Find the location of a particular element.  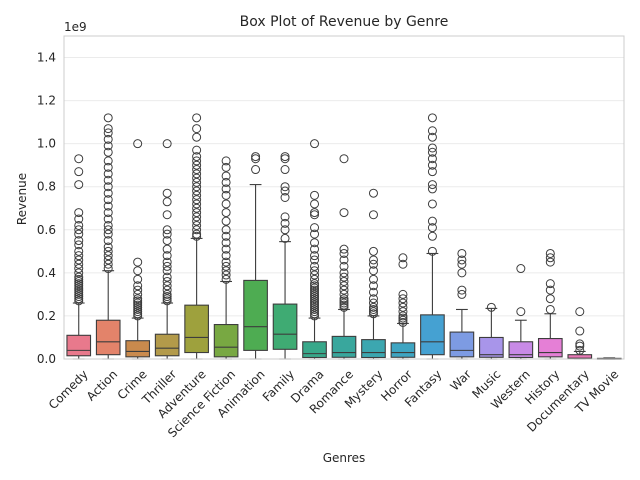

y-tick-label: 1.0 is located at coordinates (46, 144).